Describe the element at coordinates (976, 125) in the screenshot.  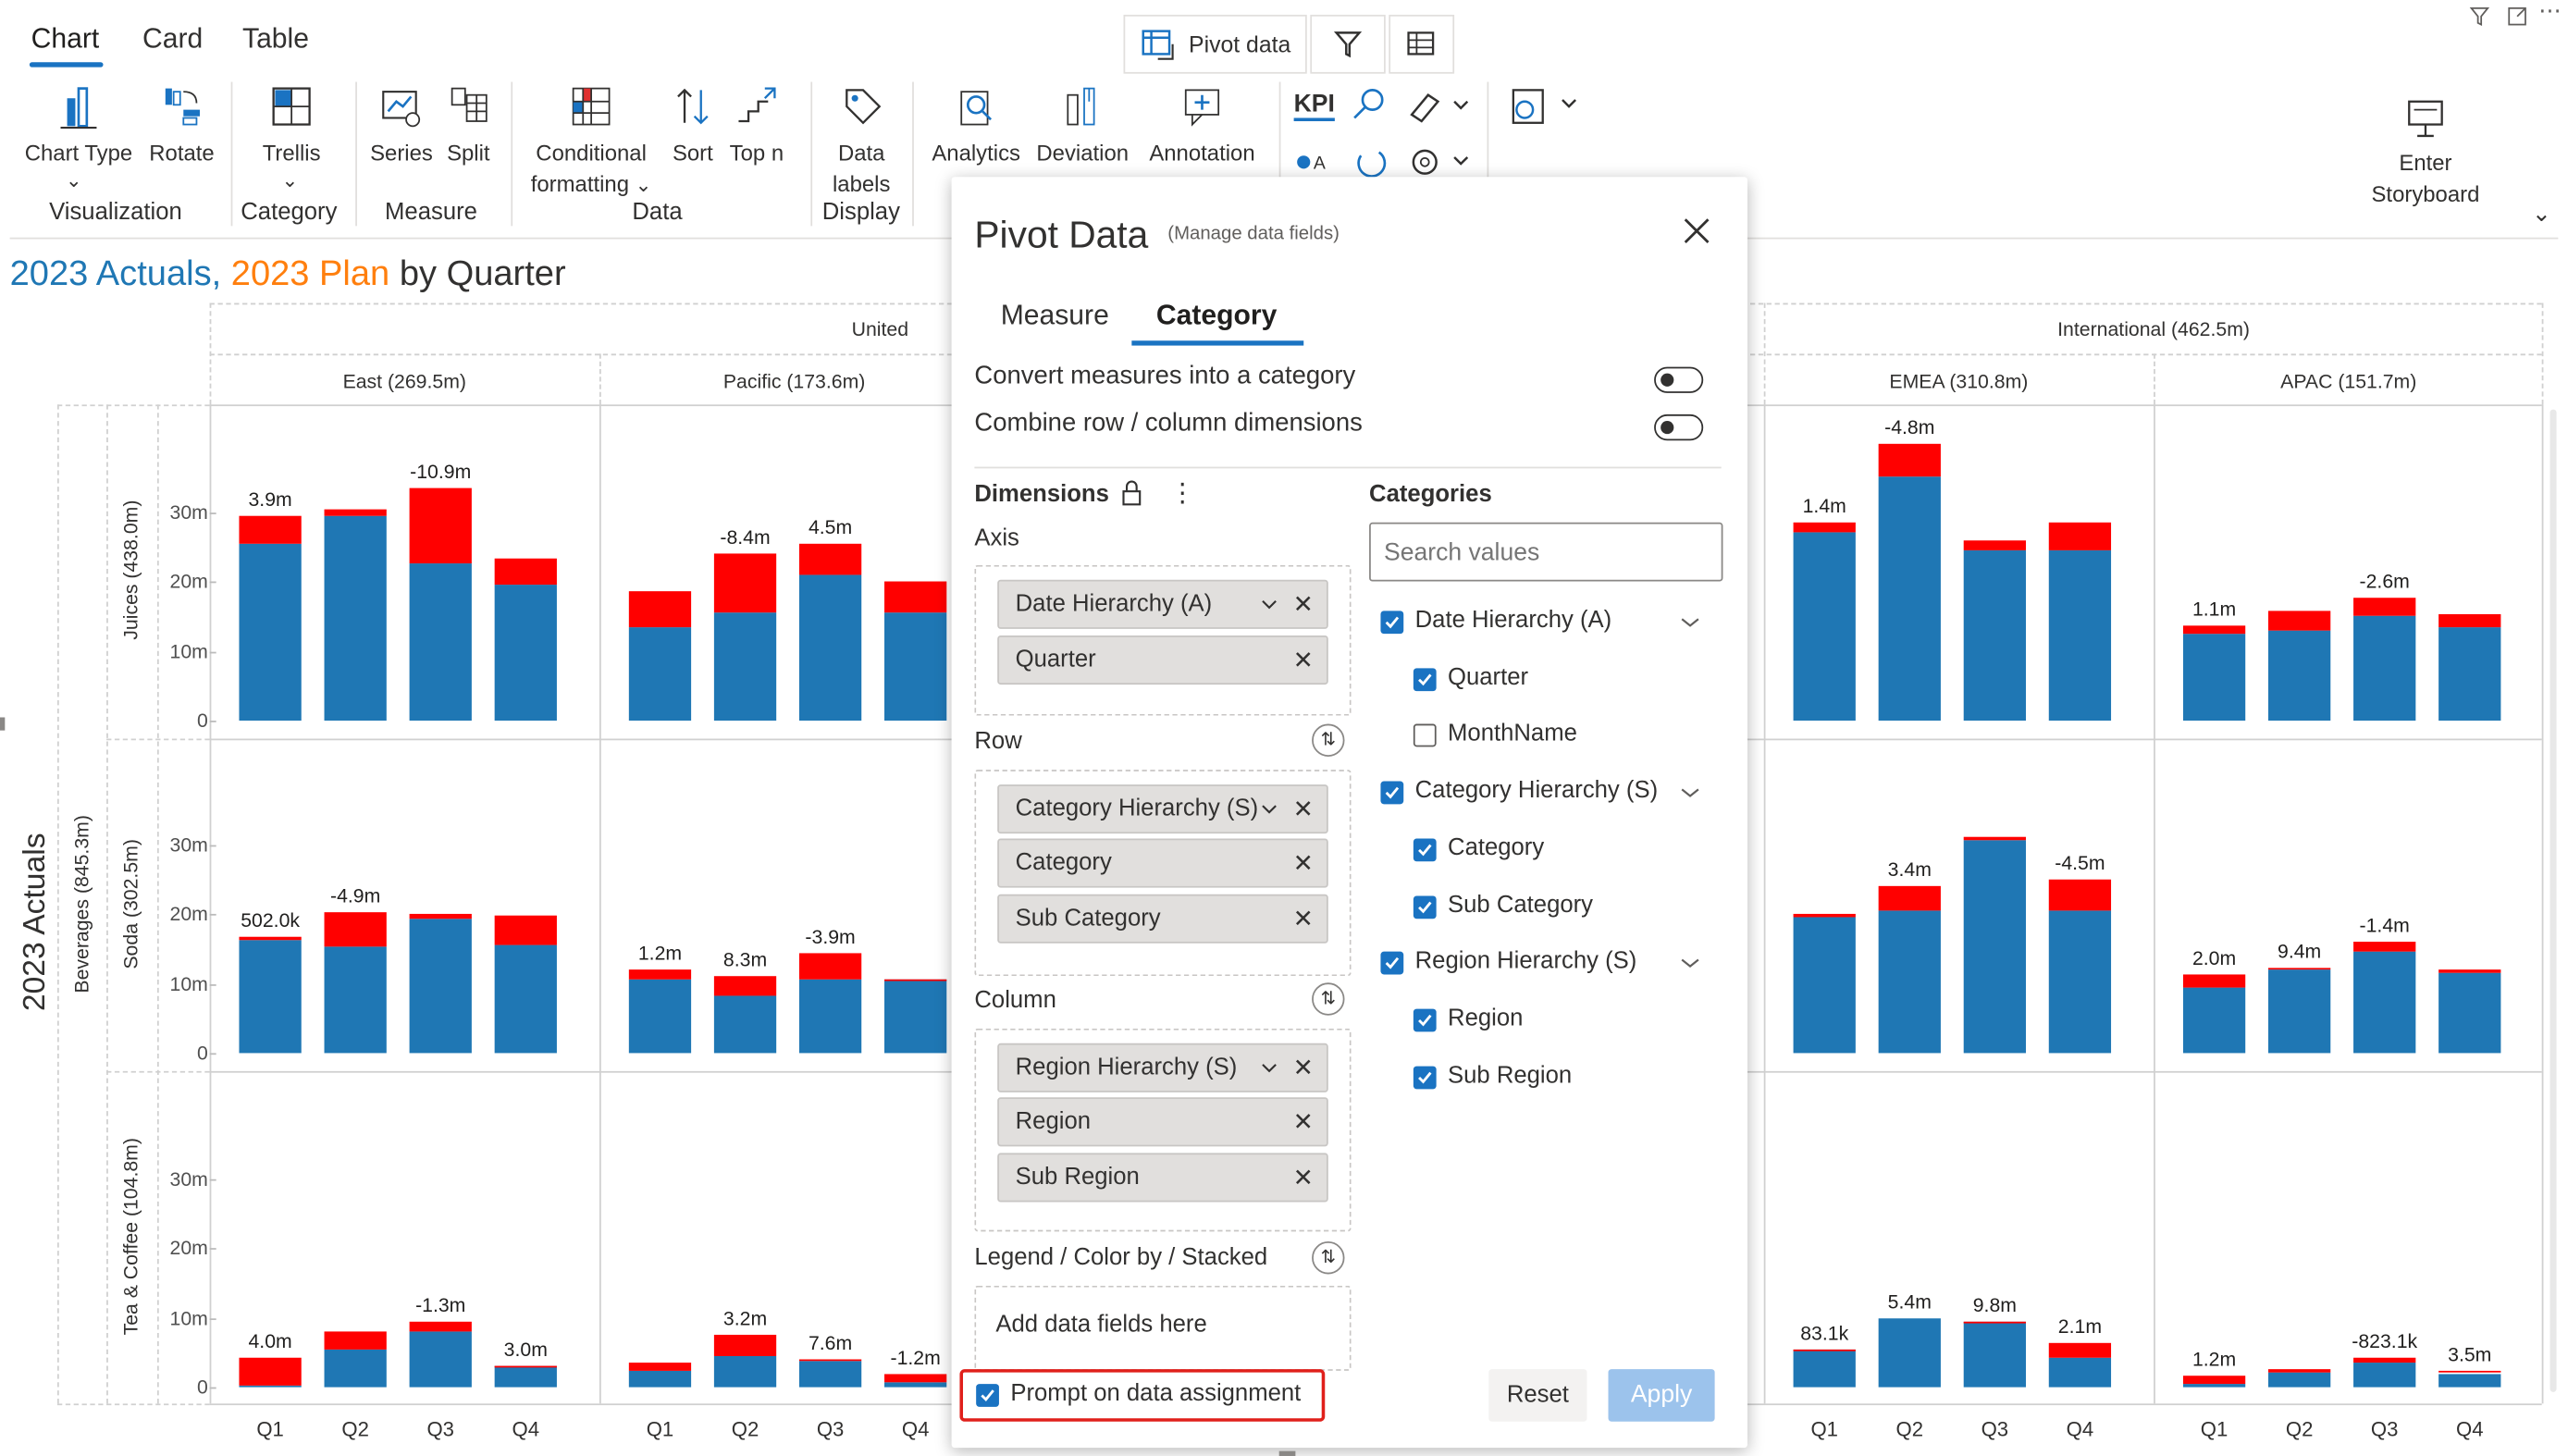
I see `analytics-button: Analytics` at that location.